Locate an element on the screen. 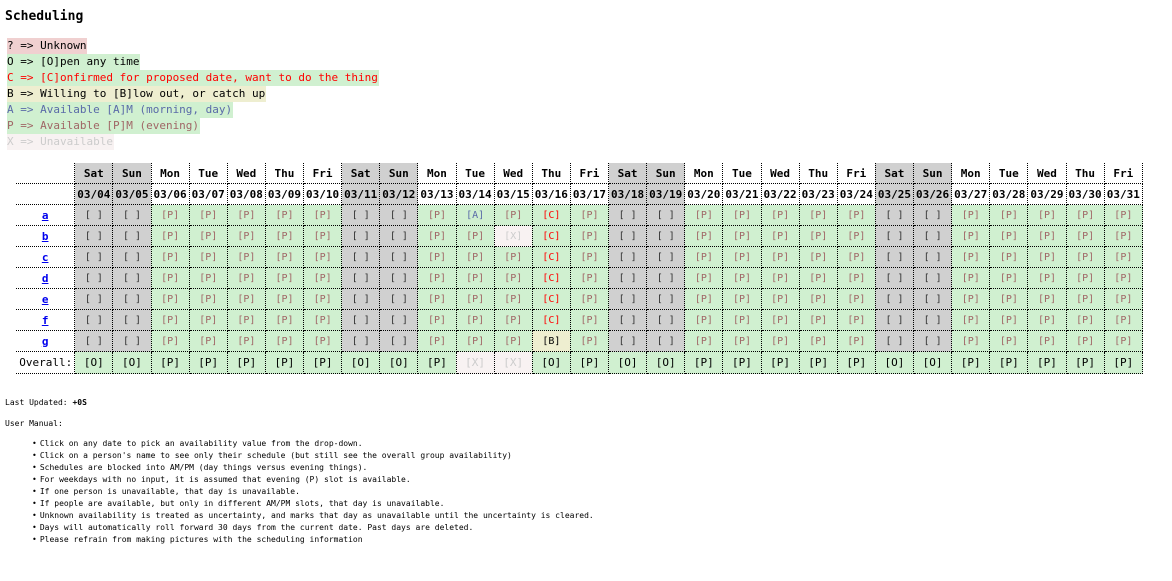 This screenshot has width=1172, height=581. person-name-link: f is located at coordinates (46, 320).